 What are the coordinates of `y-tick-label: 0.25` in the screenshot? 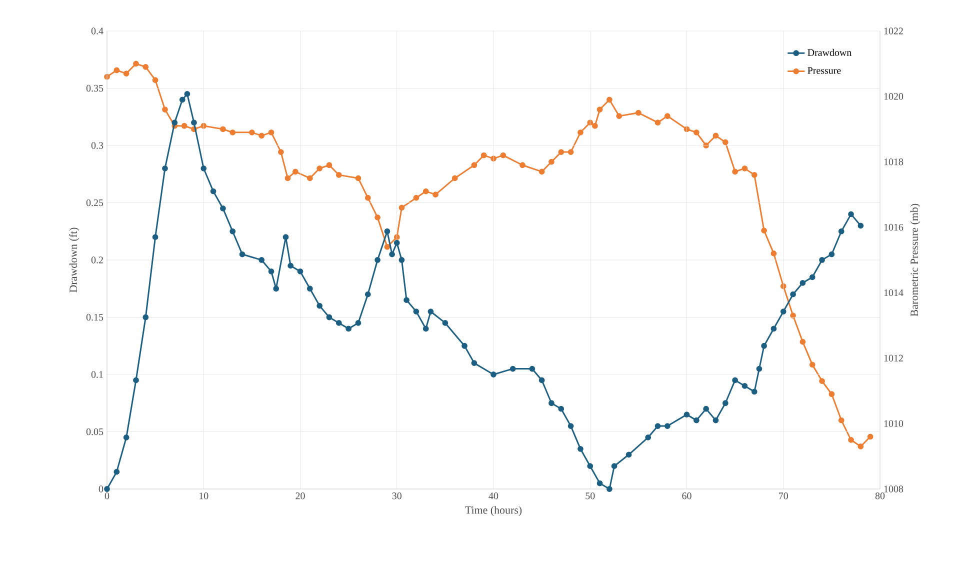 It's located at (95, 202).